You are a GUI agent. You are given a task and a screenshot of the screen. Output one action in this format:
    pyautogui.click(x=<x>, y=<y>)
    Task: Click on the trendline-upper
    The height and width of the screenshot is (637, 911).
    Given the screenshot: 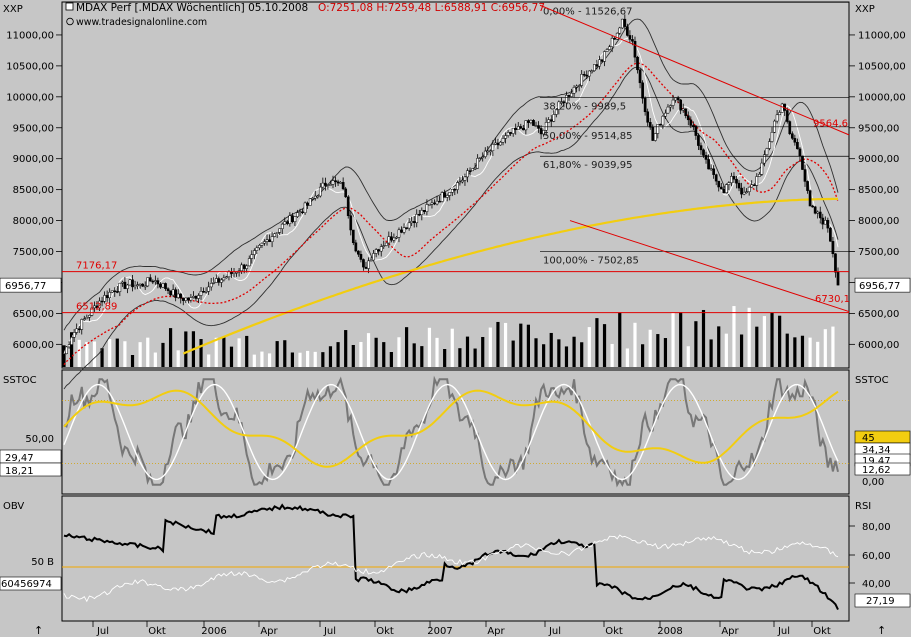 What is the action you would take?
    pyautogui.click(x=694, y=70)
    